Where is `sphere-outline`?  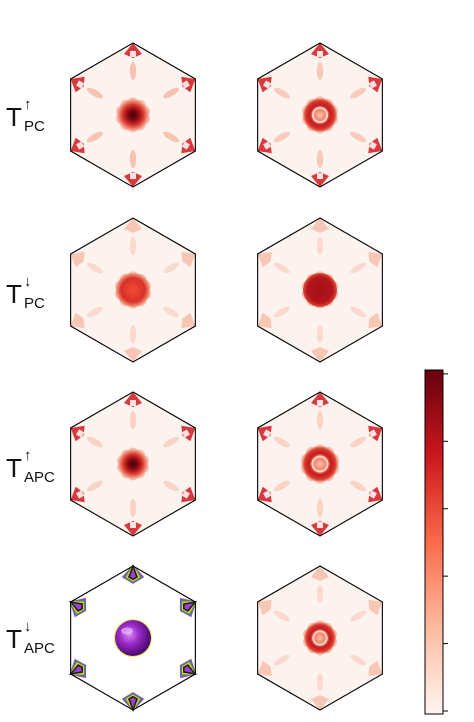 sphere-outline is located at coordinates (133, 638).